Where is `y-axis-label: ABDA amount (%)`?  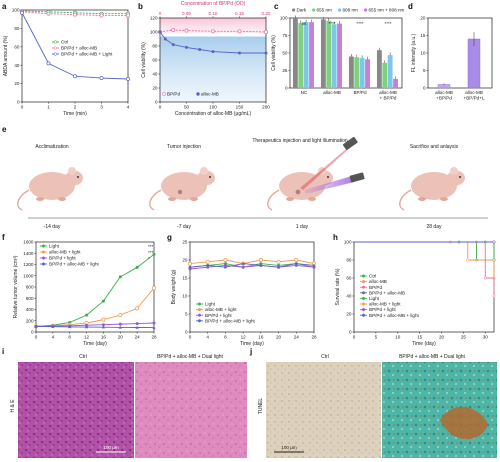 y-axis-label: ABDA amount (%) is located at coordinates (6, 55).